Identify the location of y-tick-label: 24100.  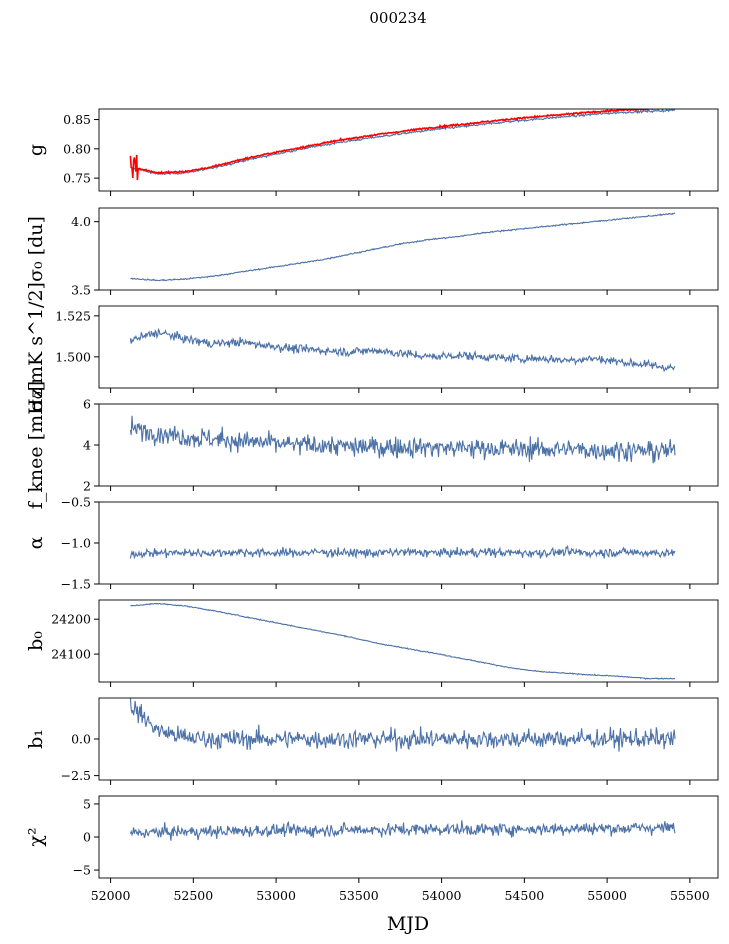
(71, 654).